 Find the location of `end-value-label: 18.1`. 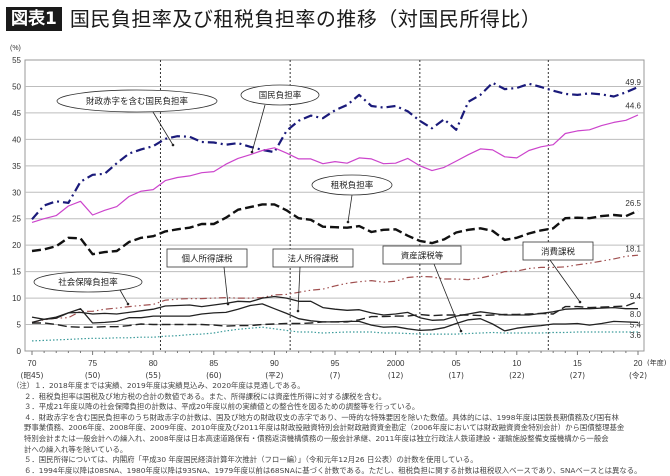

end-value-label: 18.1 is located at coordinates (633, 248).